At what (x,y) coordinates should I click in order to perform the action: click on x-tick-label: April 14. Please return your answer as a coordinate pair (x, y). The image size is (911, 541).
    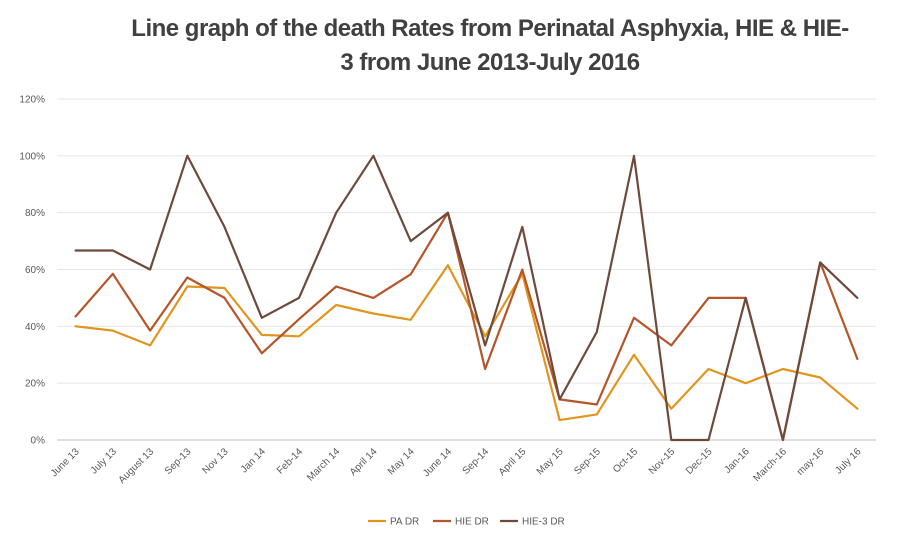
    Looking at the image, I should click on (364, 462).